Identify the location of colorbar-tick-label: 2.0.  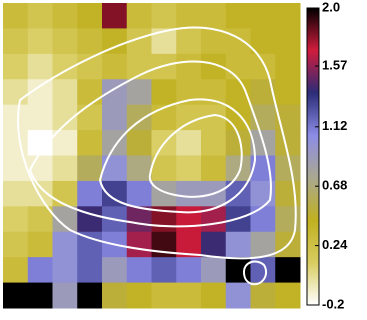
(331, 7).